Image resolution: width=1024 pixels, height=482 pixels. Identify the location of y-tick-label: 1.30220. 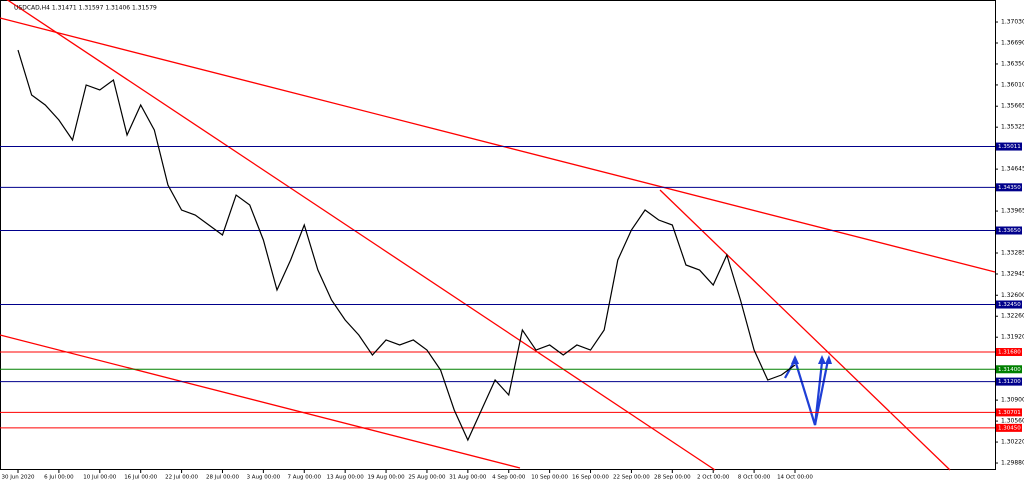
(1012, 442).